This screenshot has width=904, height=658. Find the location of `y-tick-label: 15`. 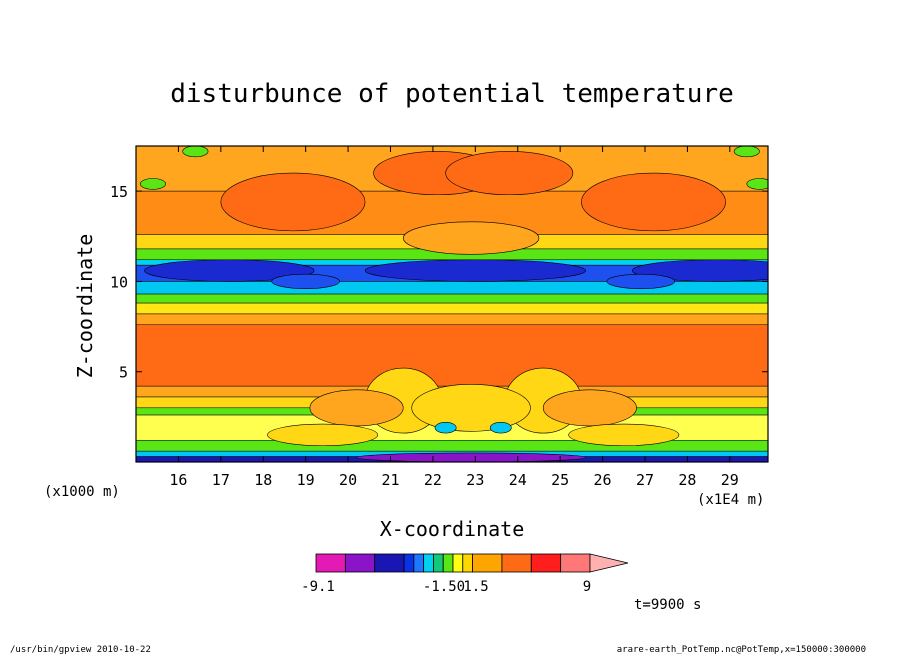

y-tick-label: 15 is located at coordinates (119, 192).